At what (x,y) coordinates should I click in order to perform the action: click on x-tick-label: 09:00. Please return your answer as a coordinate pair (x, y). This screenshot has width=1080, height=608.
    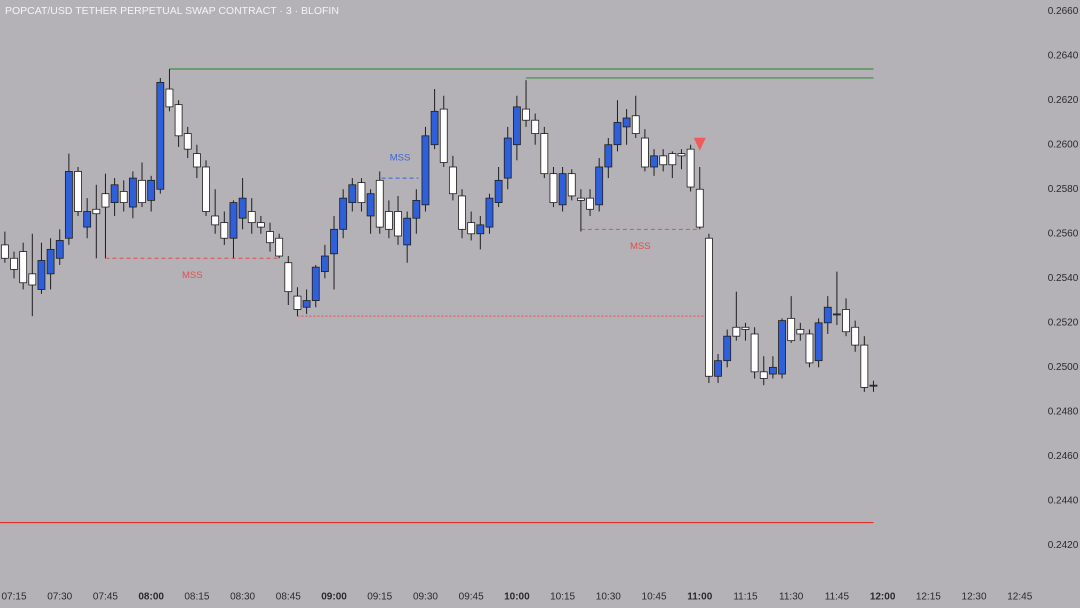
    Looking at the image, I should click on (334, 597).